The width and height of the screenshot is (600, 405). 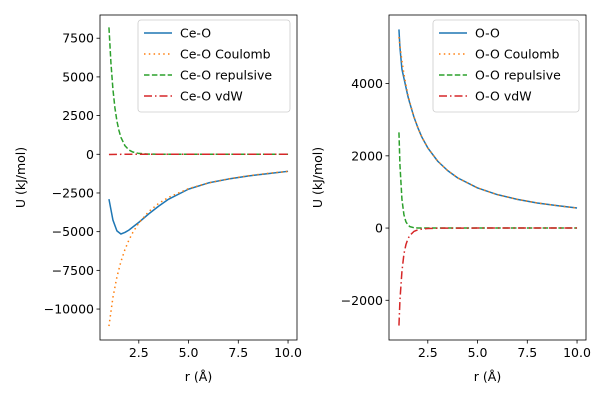 I want to click on legend: Ce-O Ce-O Coulomb Ce-O repulsive Ce-O vdW, so click(x=214, y=66).